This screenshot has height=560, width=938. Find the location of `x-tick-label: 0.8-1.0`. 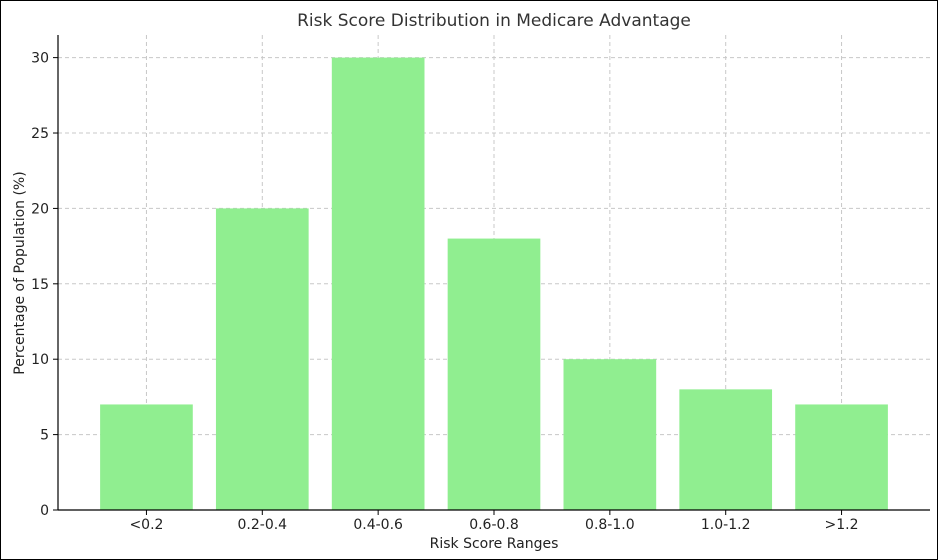

x-tick-label: 0.8-1.0 is located at coordinates (610, 525).